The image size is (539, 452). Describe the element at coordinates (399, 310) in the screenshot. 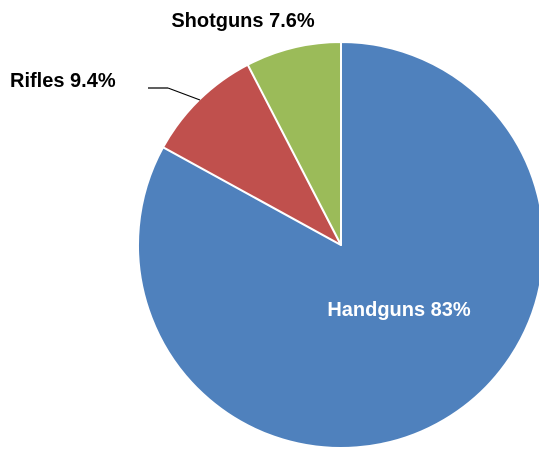

I see `handguns-label: Handguns 83%` at that location.